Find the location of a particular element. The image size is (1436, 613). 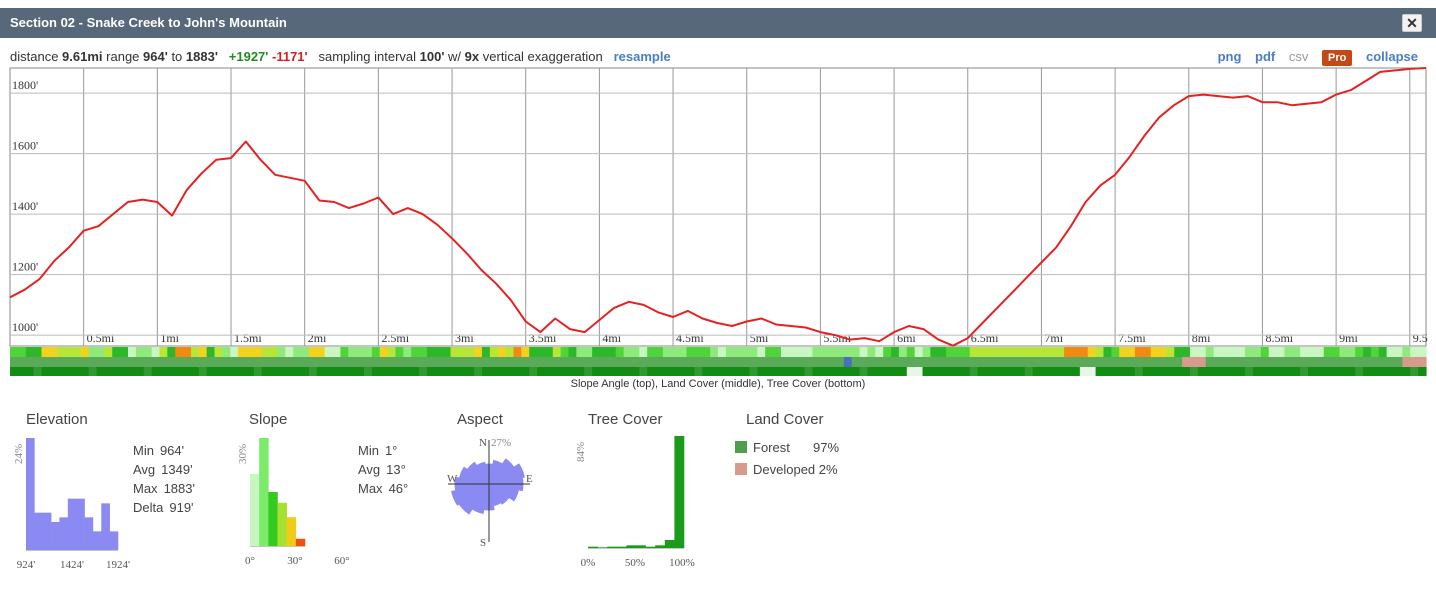

max-percent-label: 30% is located at coordinates (243, 454).